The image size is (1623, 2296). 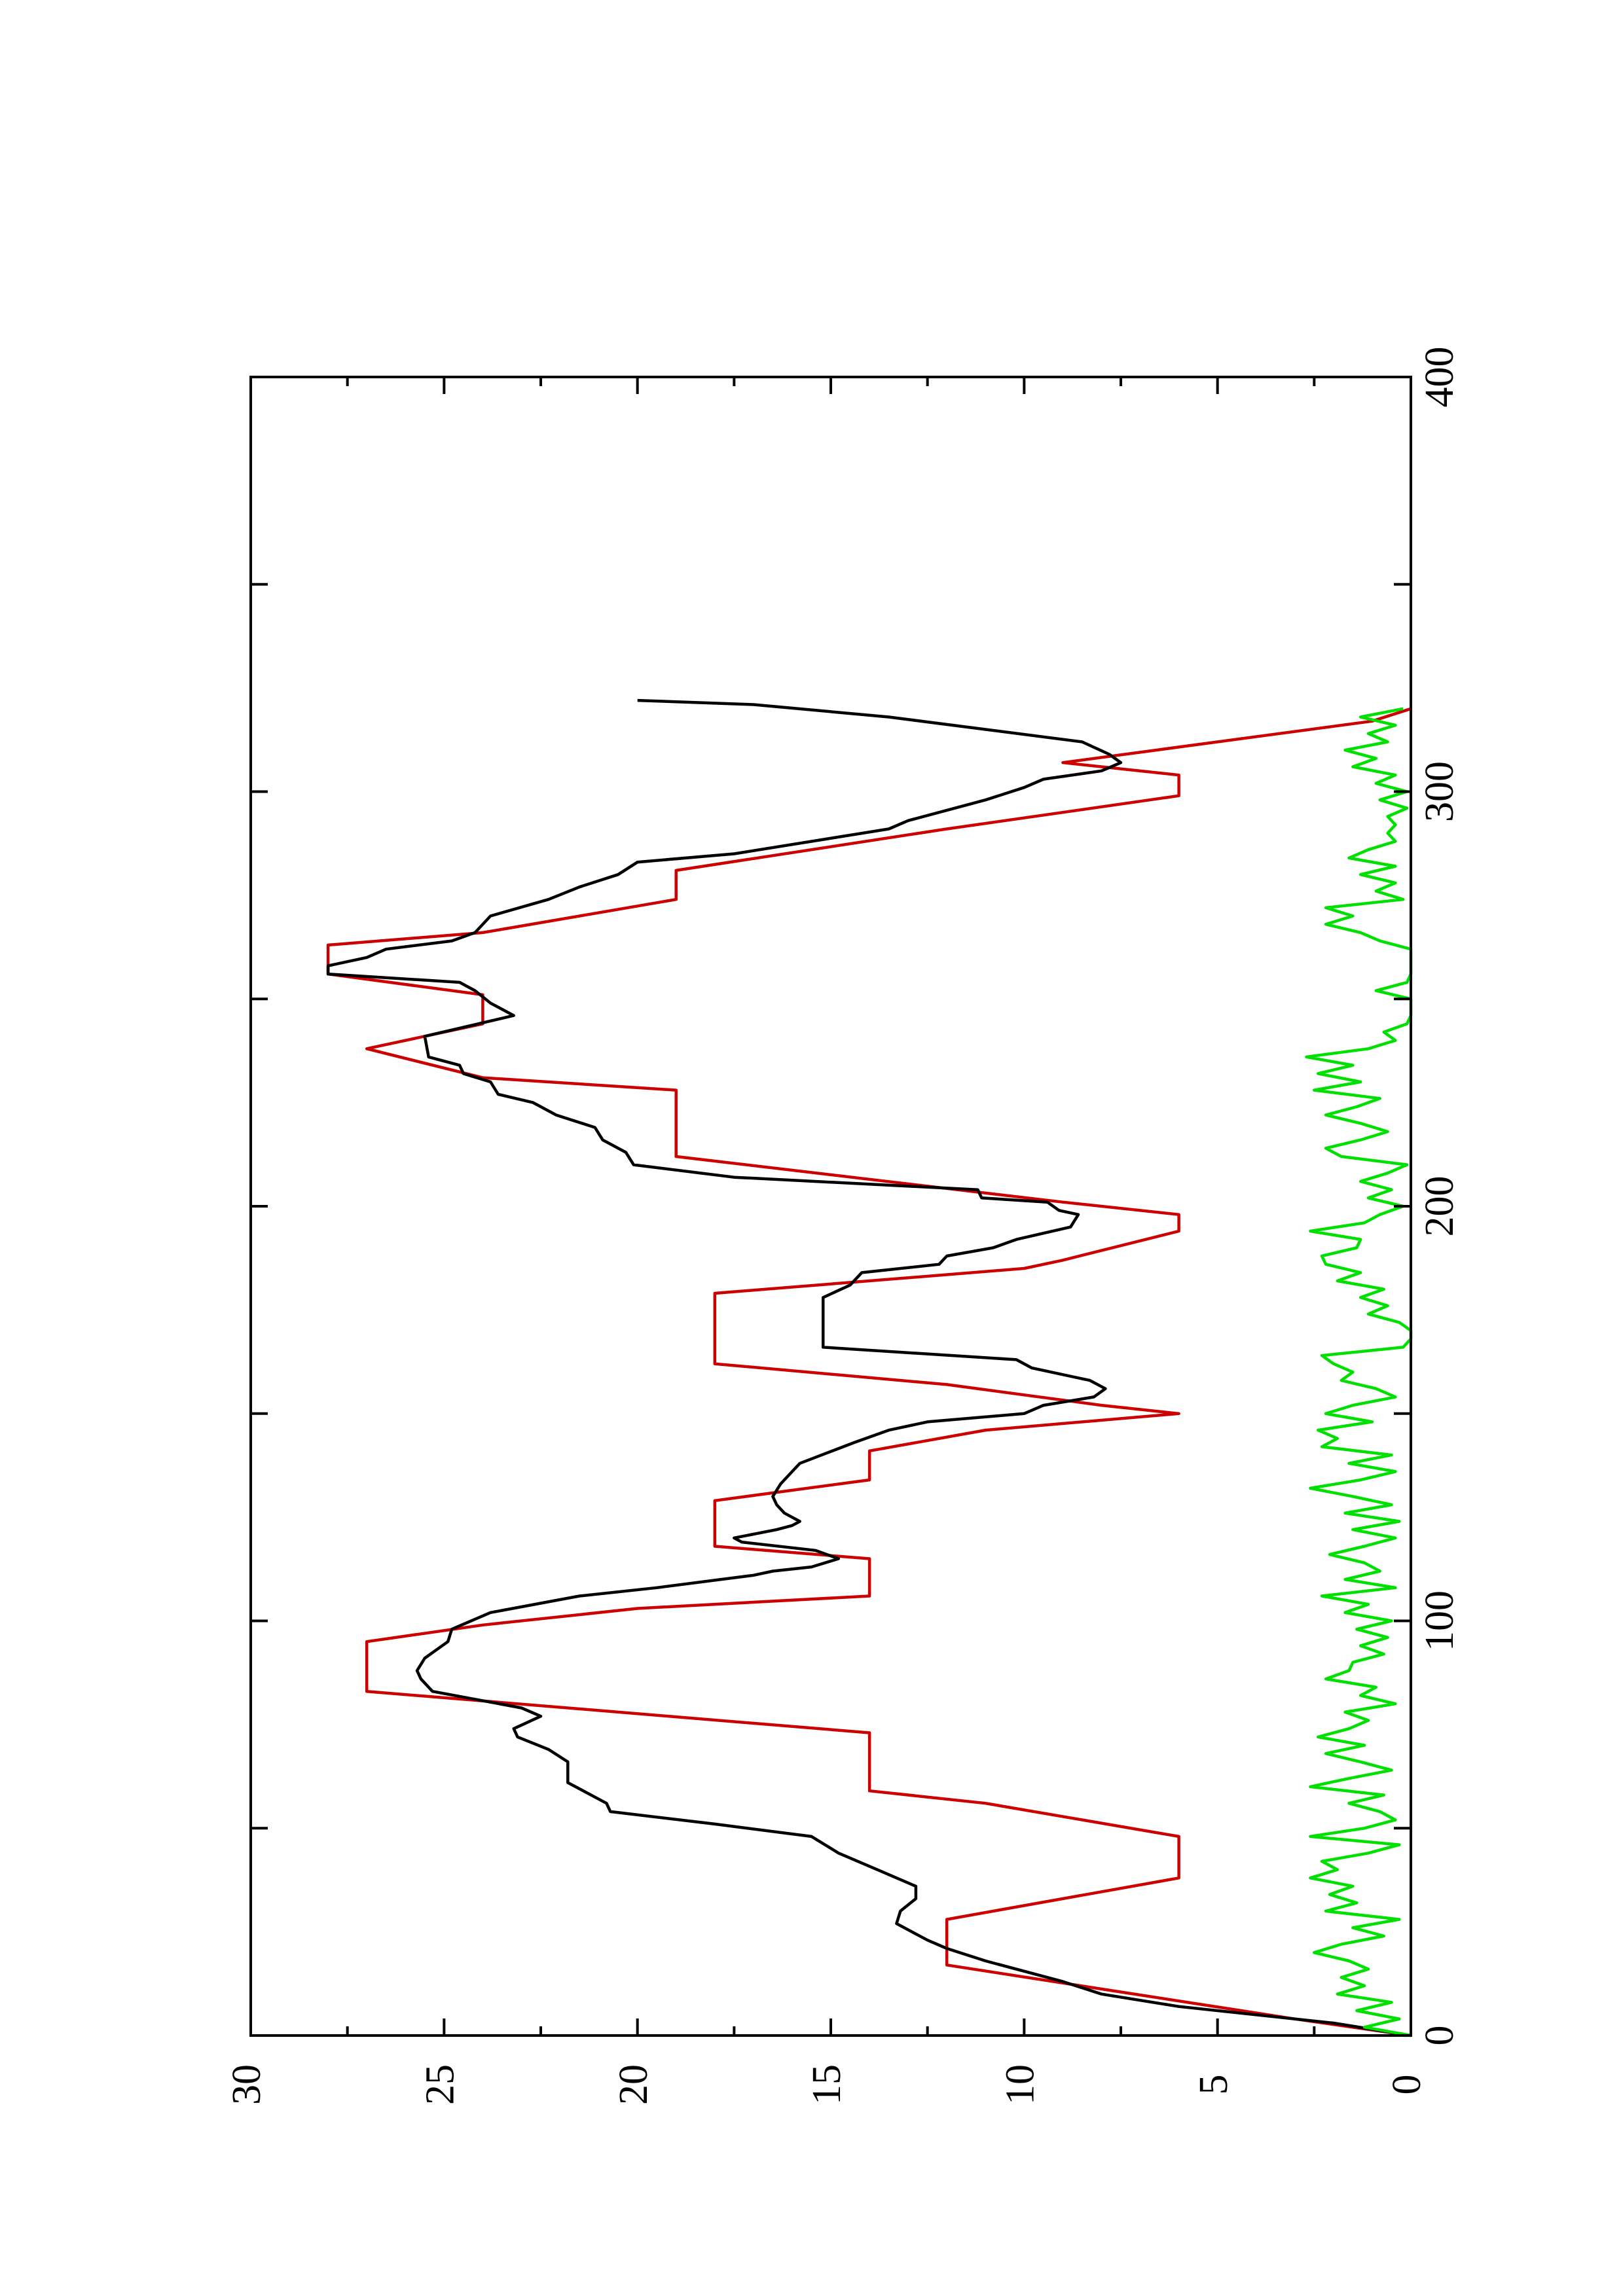 What do you see at coordinates (1439, 1206) in the screenshot?
I see `x-tick-label: 200` at bounding box center [1439, 1206].